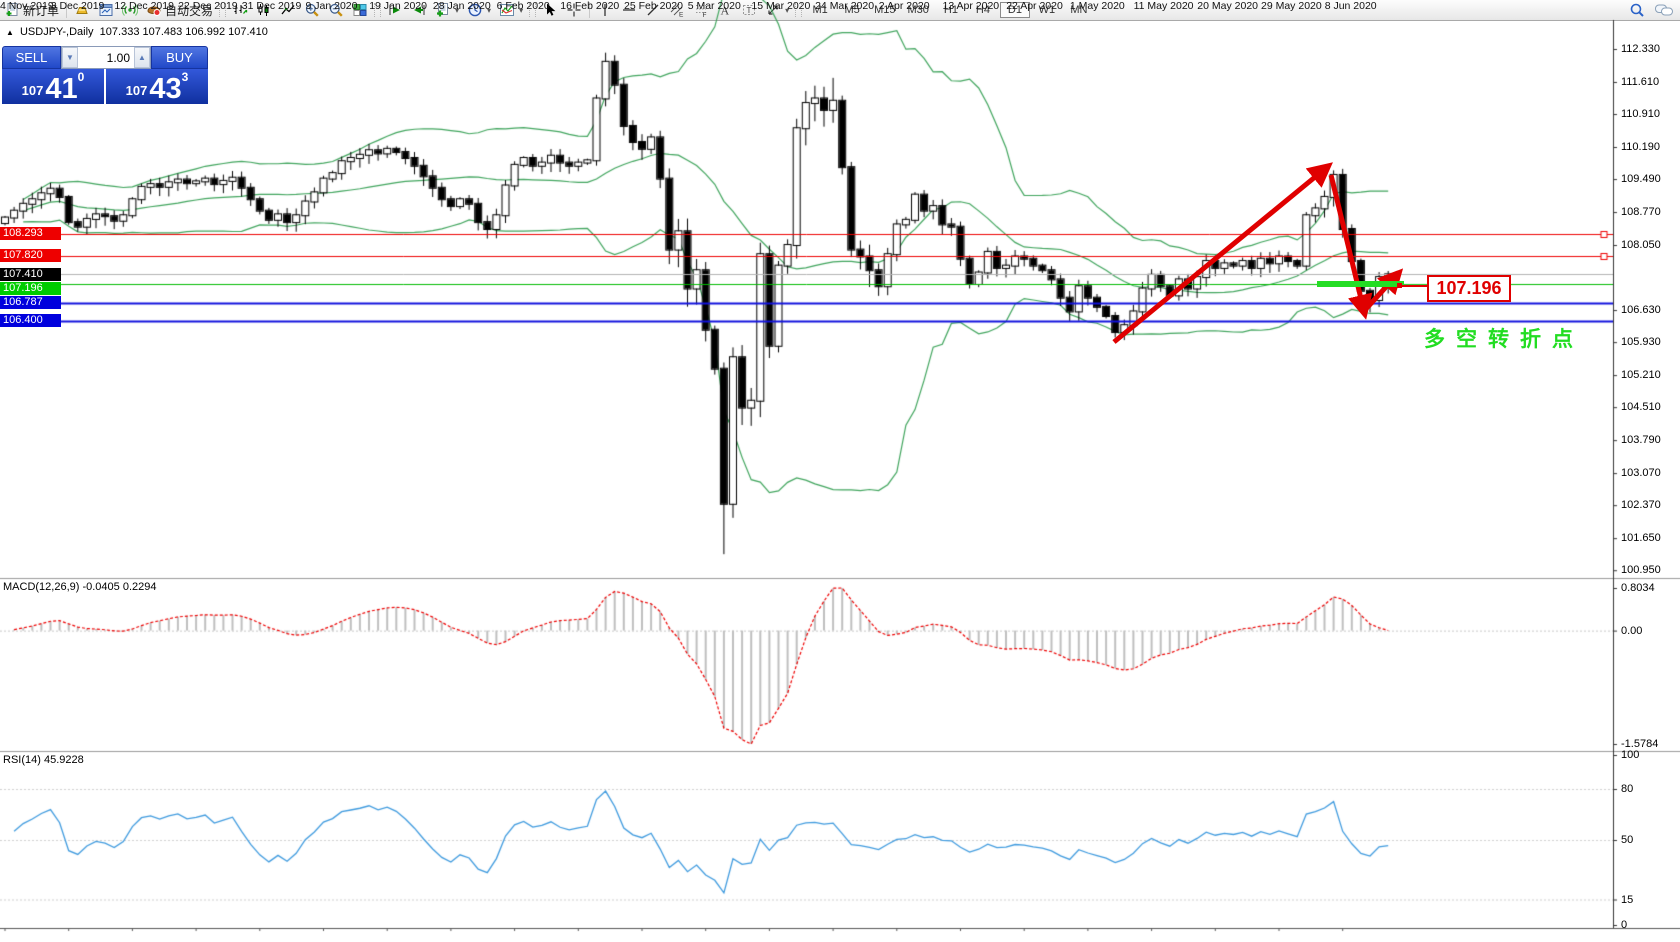  I want to click on price-tick-label: 110.190, so click(1640, 147).